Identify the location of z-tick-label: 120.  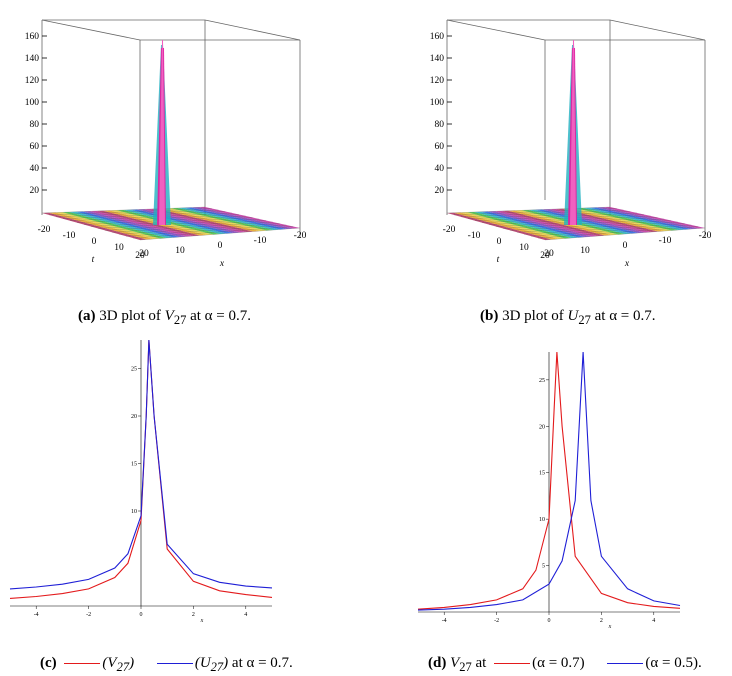
(32, 81).